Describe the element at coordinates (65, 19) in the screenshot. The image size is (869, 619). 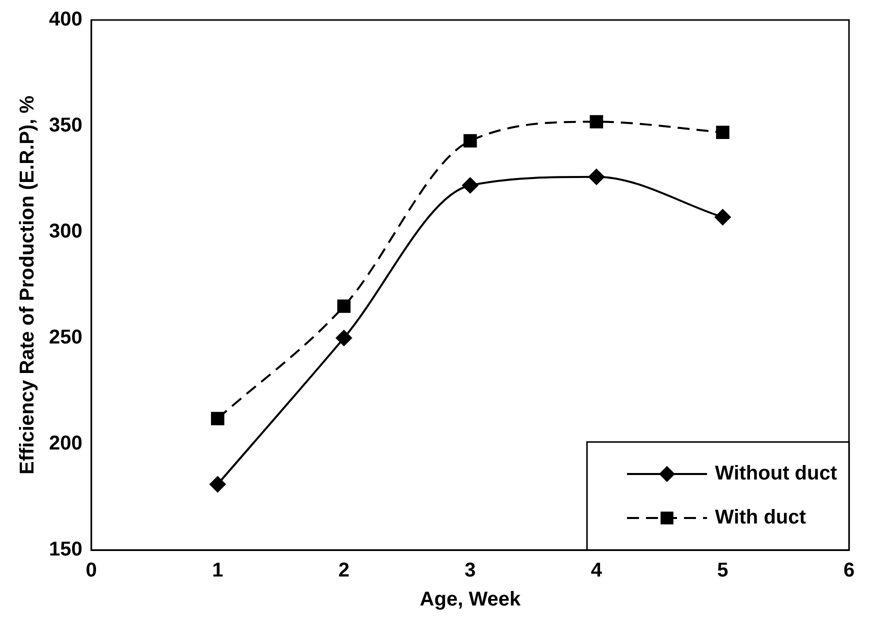
I see `y-tick-label: 400` at that location.